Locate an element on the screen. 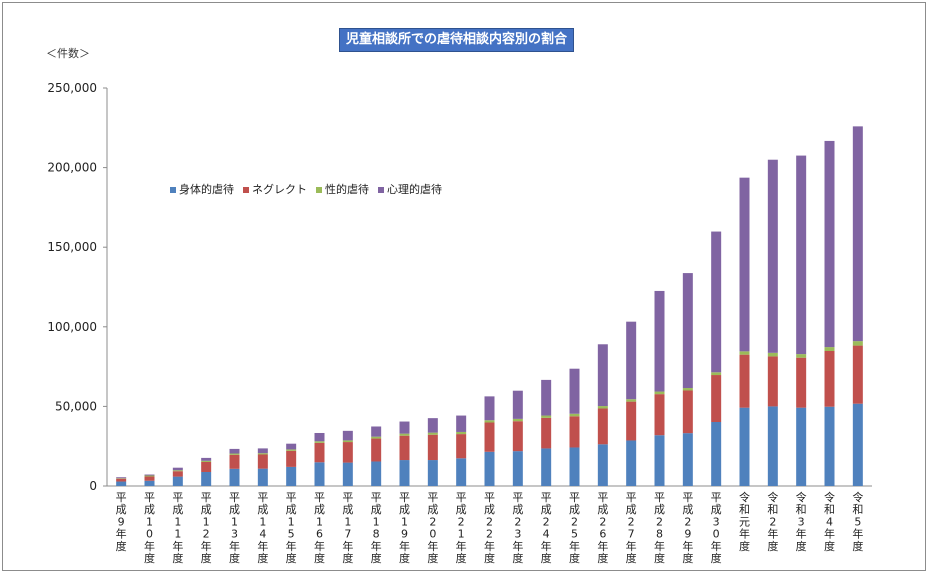  legend-swatch is located at coordinates (319, 190).